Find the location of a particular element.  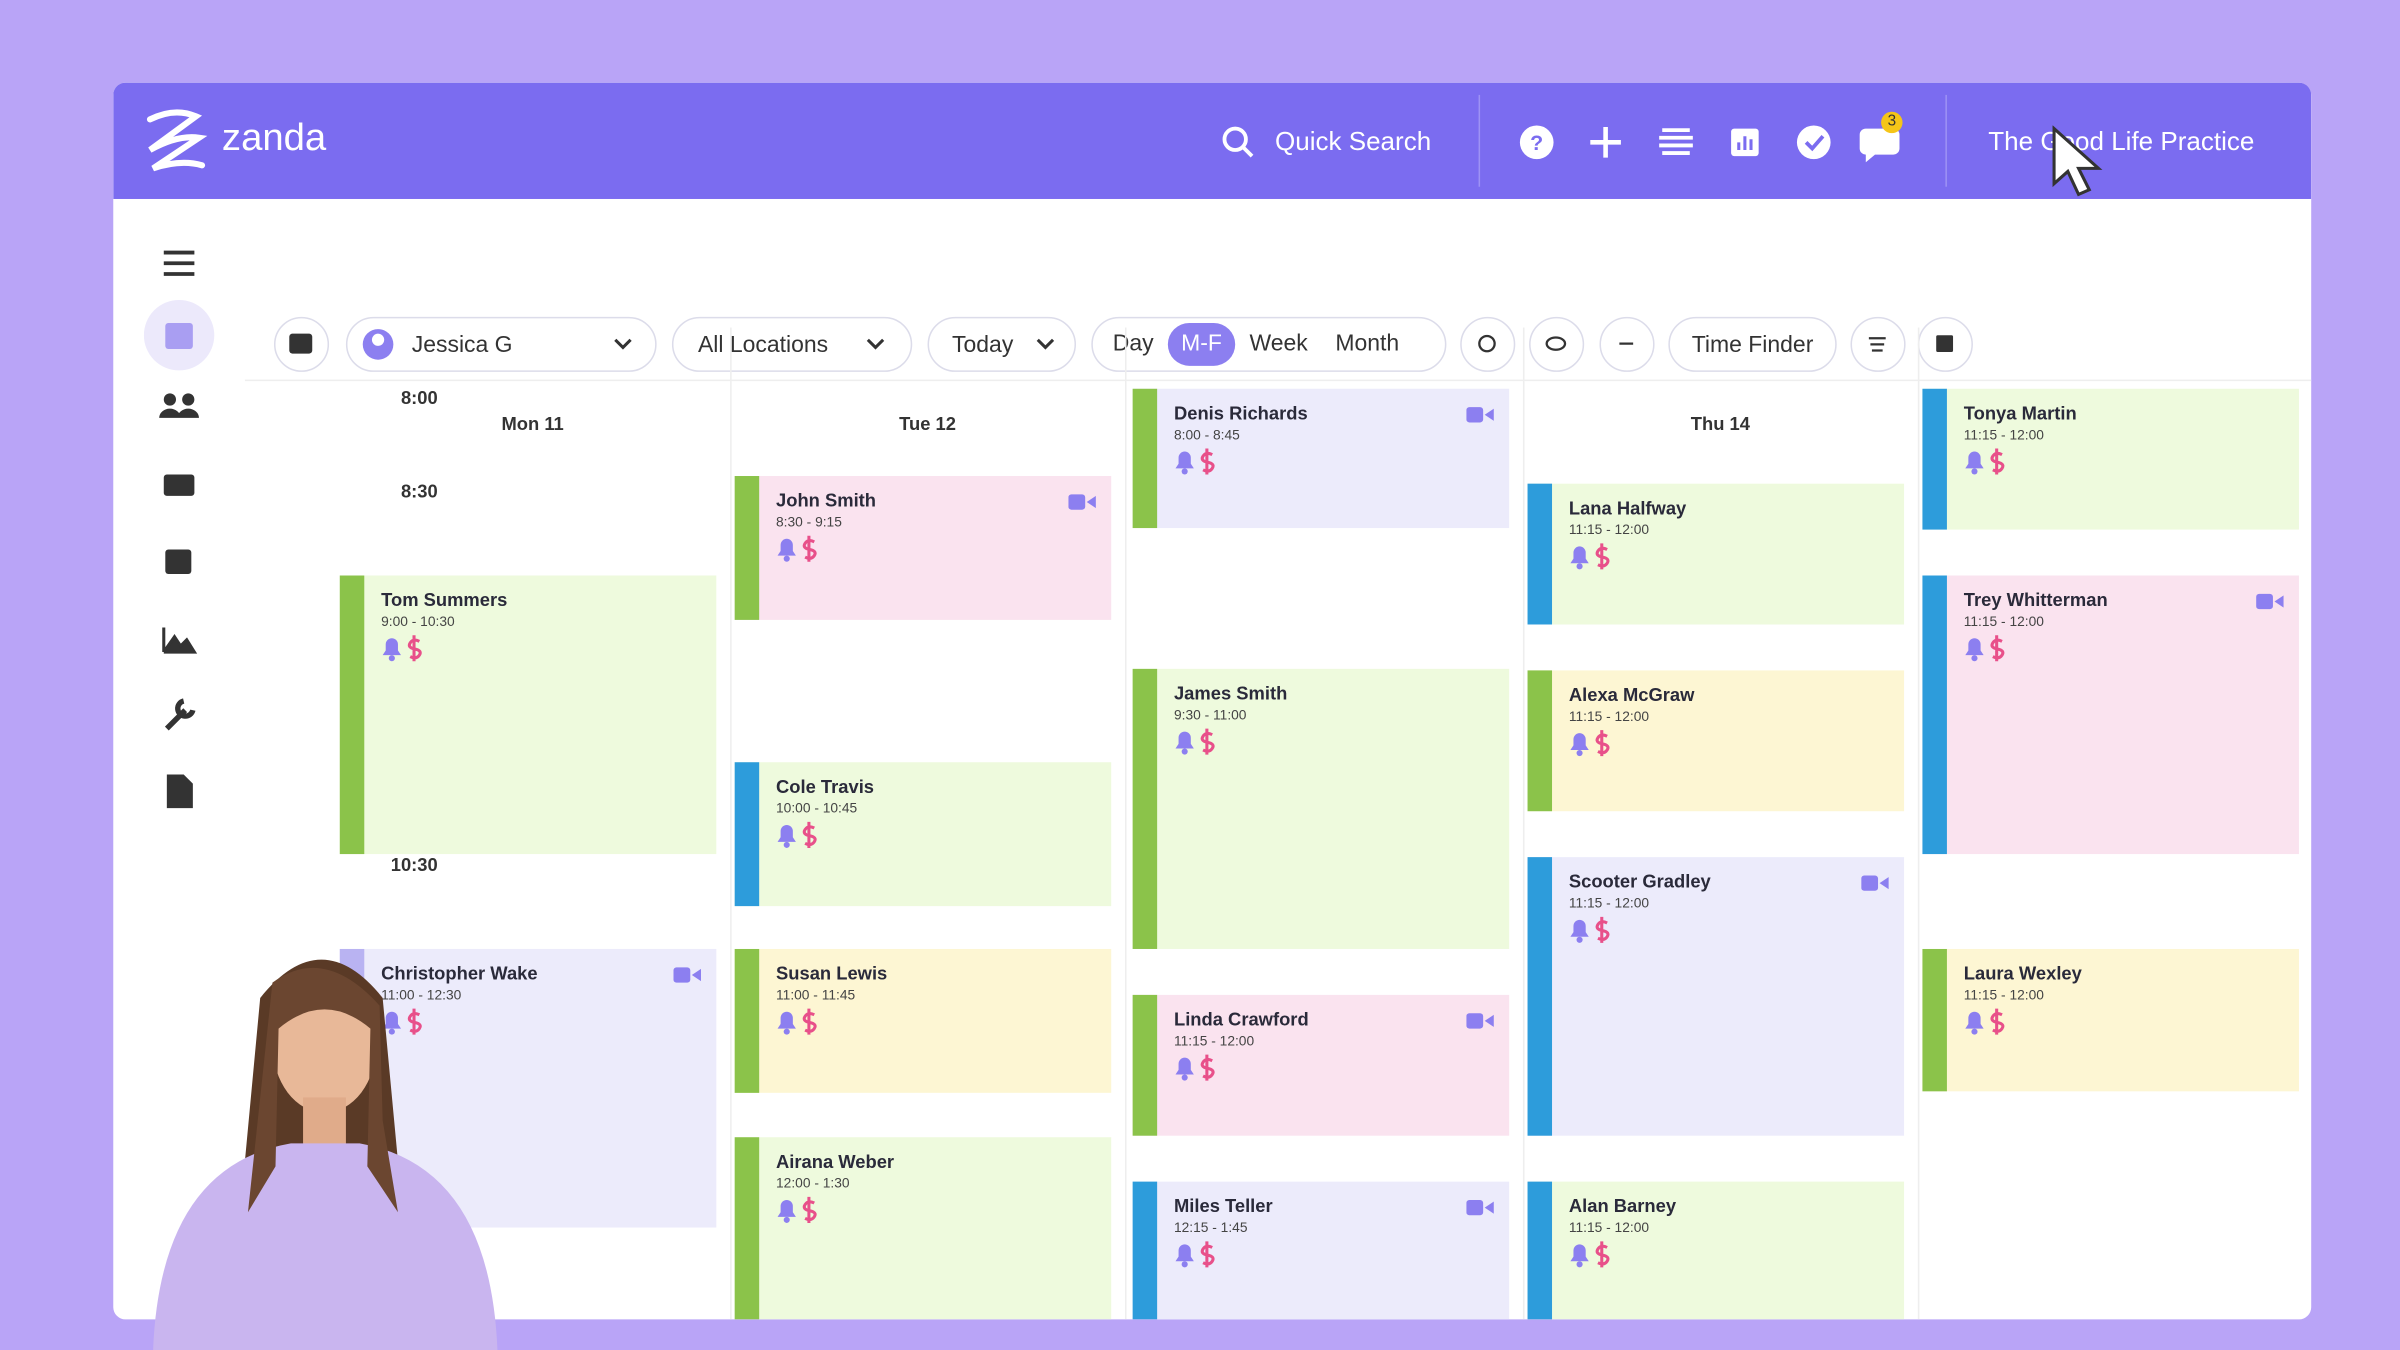

location: All Locations is located at coordinates (763, 344).